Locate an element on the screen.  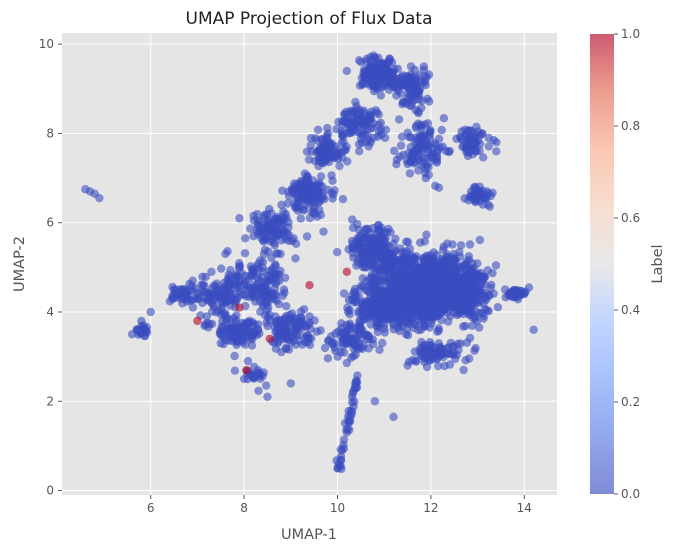
colorbar-tick-label: 0.4 is located at coordinates (630, 310).